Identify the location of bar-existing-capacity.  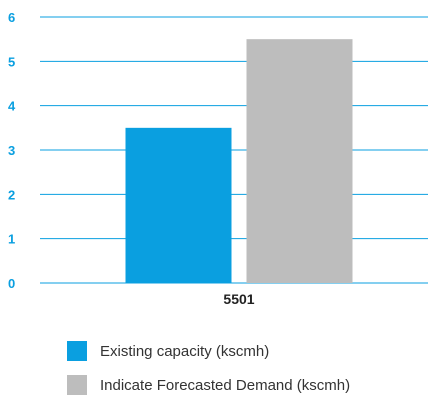
(178, 205).